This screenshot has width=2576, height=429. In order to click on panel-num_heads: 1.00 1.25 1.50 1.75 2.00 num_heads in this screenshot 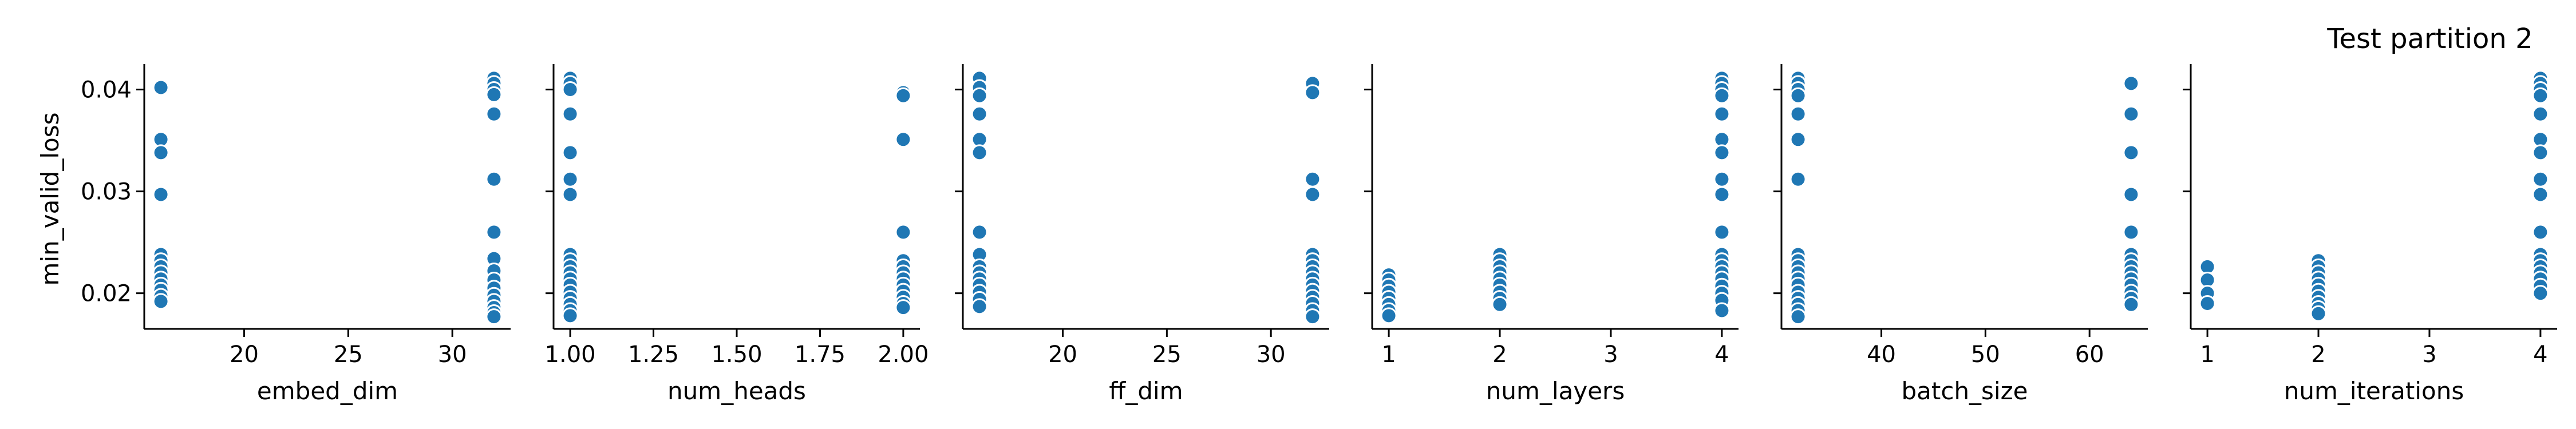, I will do `click(737, 234)`.